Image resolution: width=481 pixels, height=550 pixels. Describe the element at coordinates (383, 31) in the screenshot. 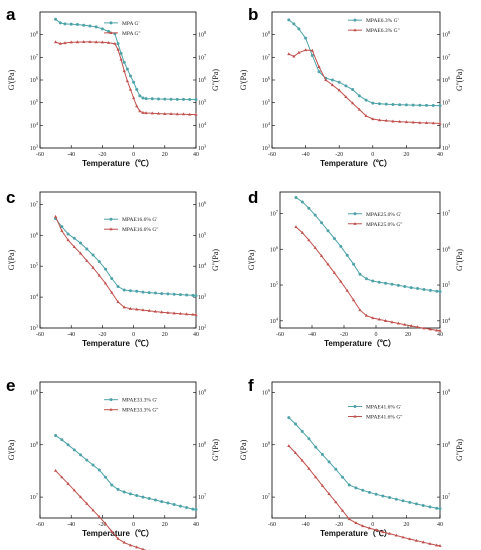

I see `legend-label: MPAE6.3% G''` at that location.